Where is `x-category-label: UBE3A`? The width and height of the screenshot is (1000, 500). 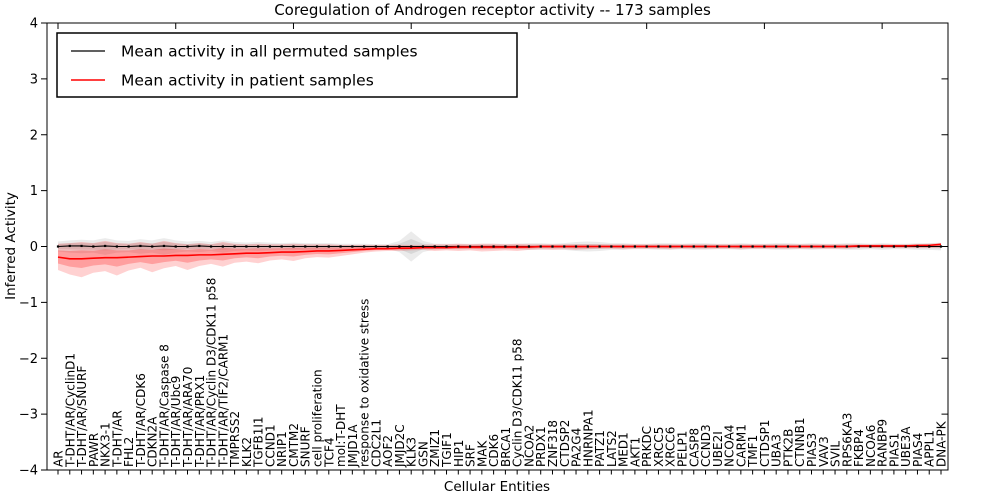
x-category-label: UBE3A is located at coordinates (906, 446).